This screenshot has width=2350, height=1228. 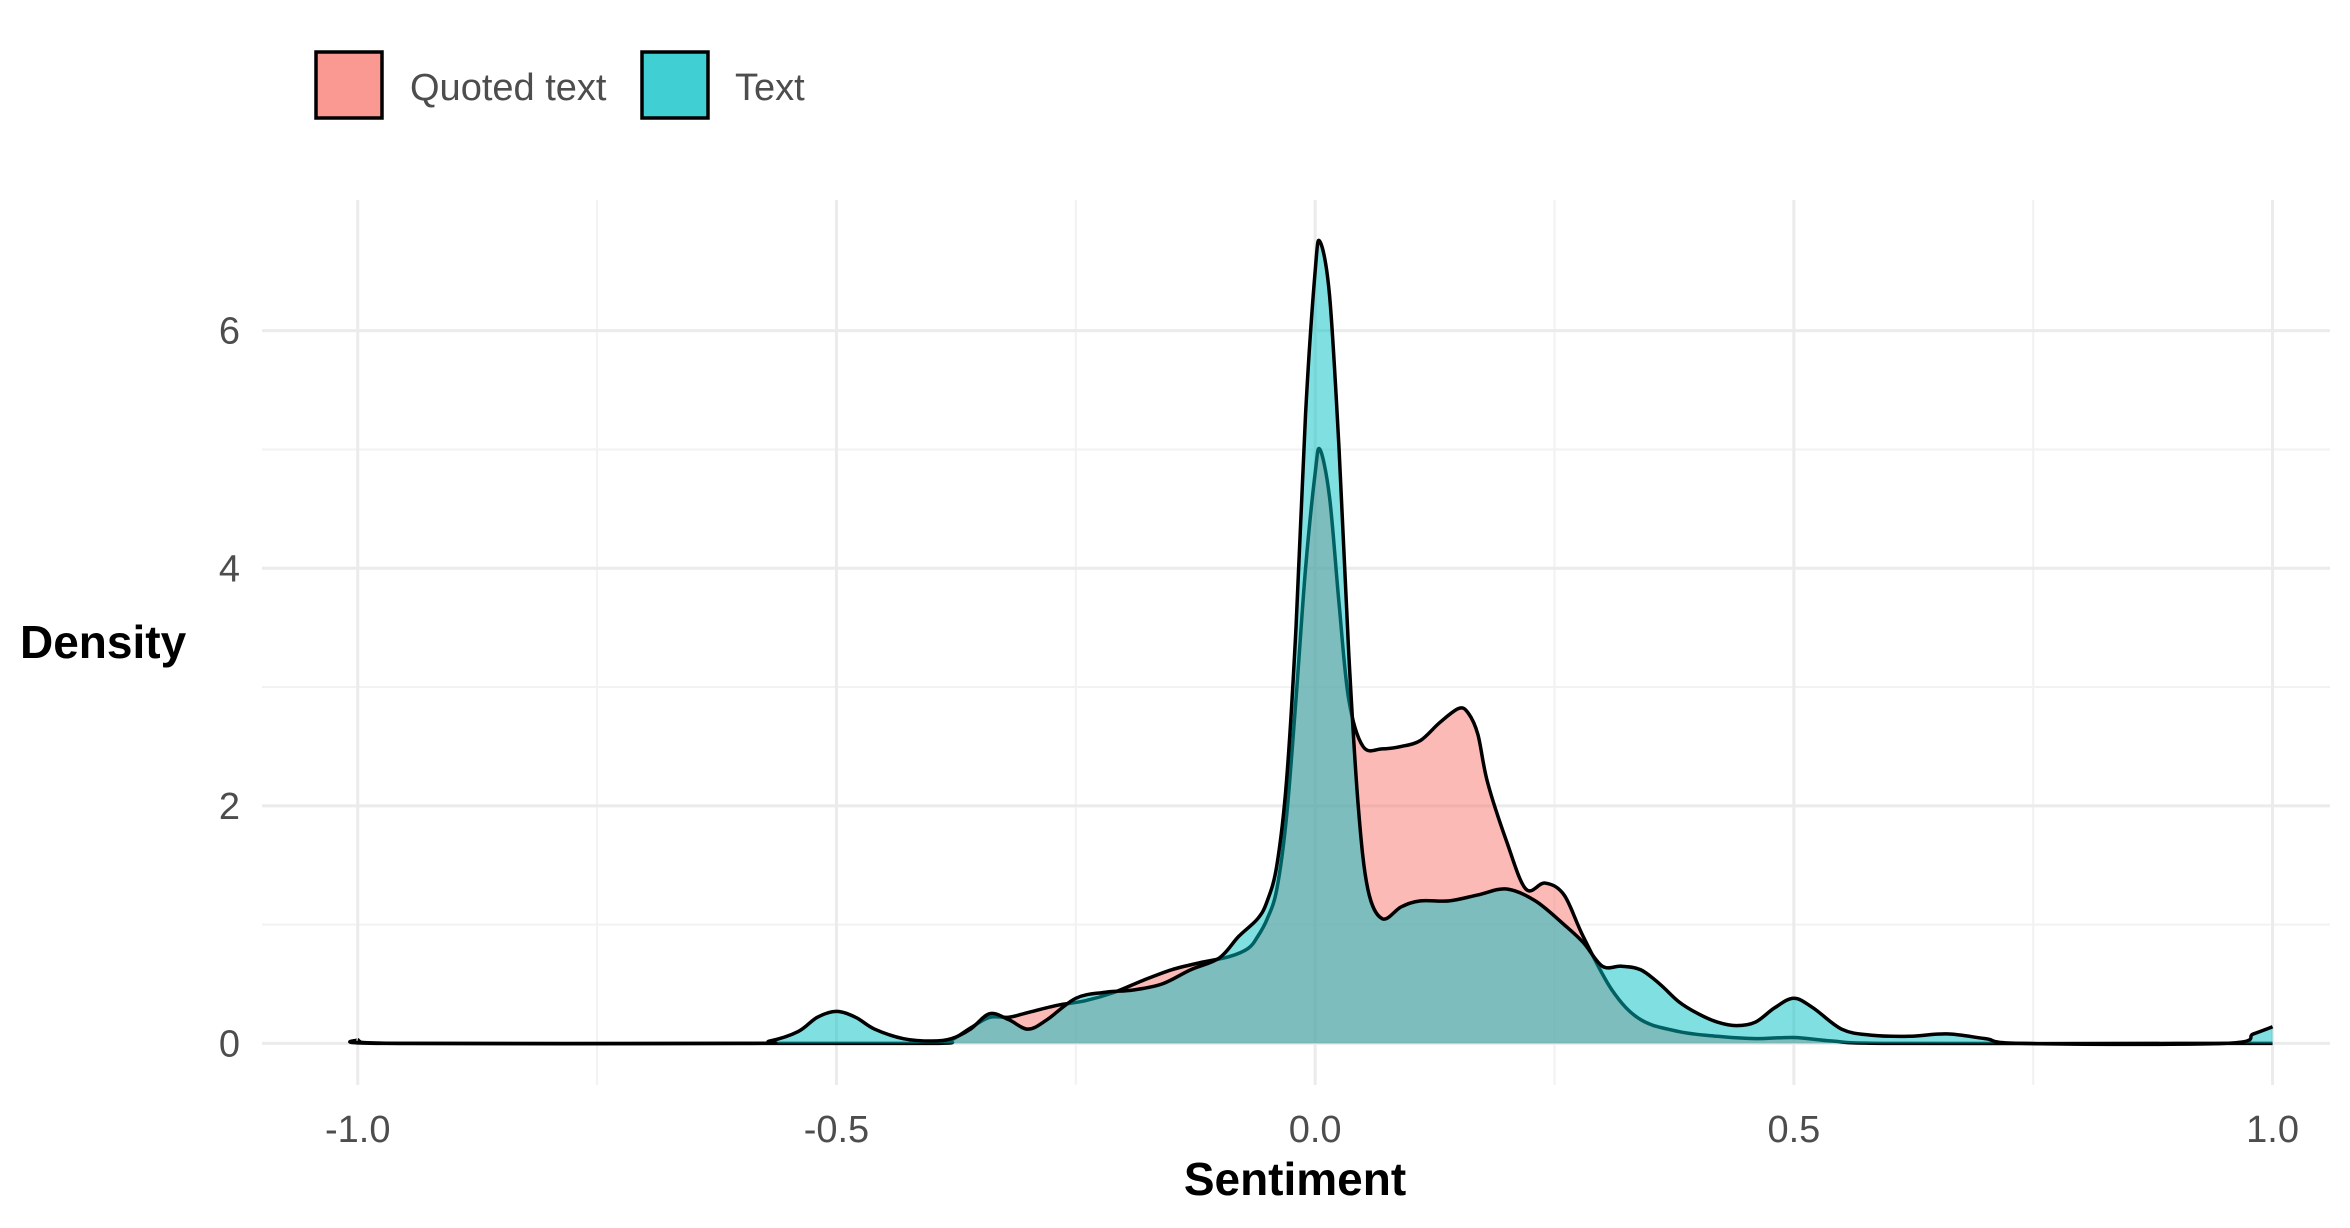 What do you see at coordinates (229, 688) in the screenshot?
I see `y-axis-ticks: 0 2 4 6` at bounding box center [229, 688].